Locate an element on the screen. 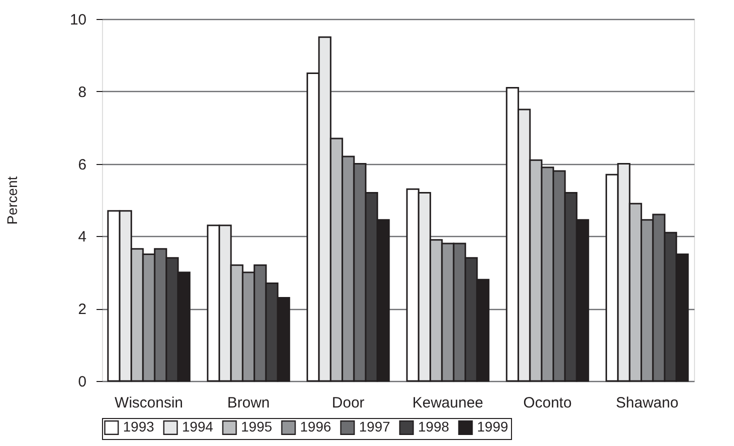  x-tick-label: Oconto is located at coordinates (547, 403).